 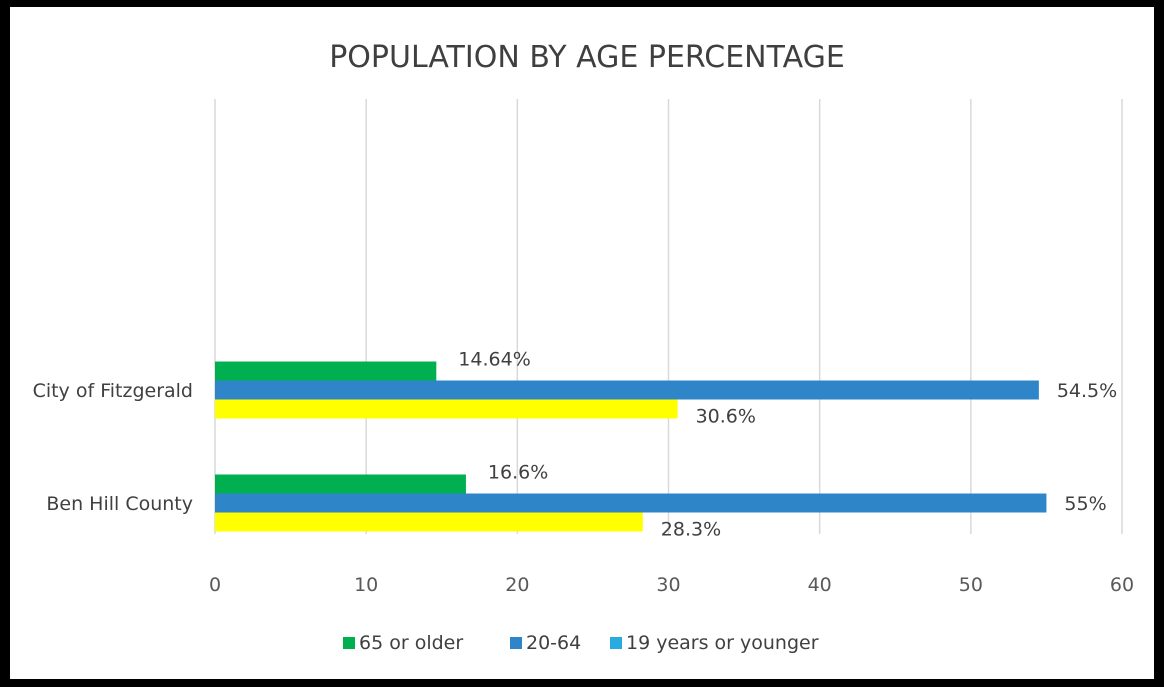 I want to click on data-label: 28.3%, so click(x=691, y=530).